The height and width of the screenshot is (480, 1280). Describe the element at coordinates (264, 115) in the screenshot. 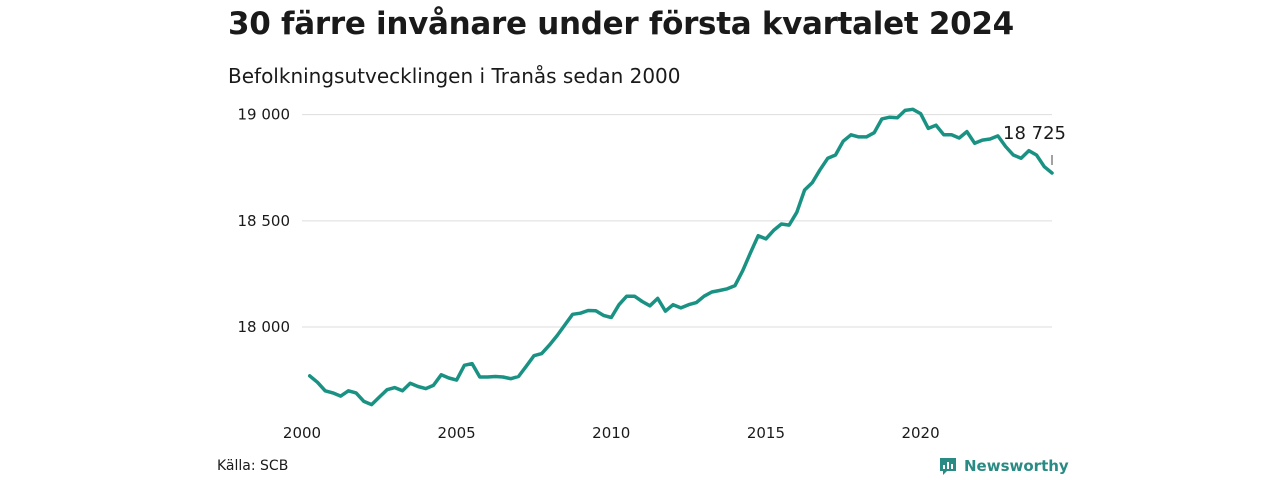

I see `y-tick-label: 19 000` at that location.